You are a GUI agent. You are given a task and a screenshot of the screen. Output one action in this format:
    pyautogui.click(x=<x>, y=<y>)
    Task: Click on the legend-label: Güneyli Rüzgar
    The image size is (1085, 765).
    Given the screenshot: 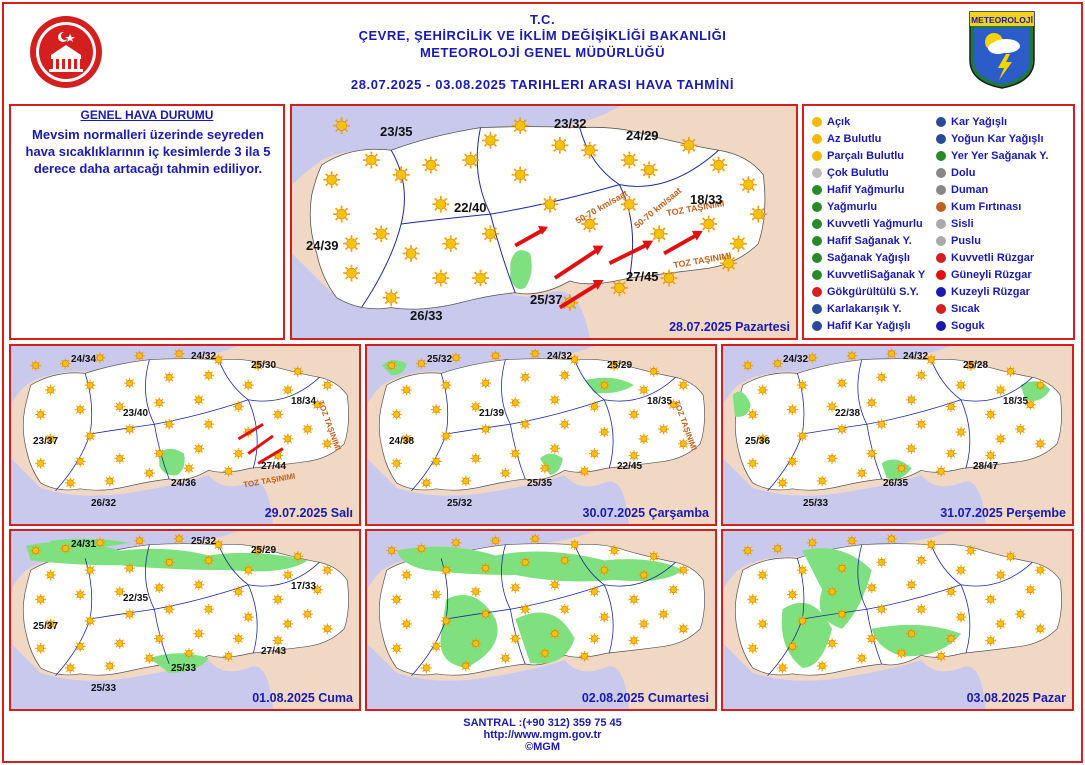 What is the action you would take?
    pyautogui.click(x=991, y=275)
    